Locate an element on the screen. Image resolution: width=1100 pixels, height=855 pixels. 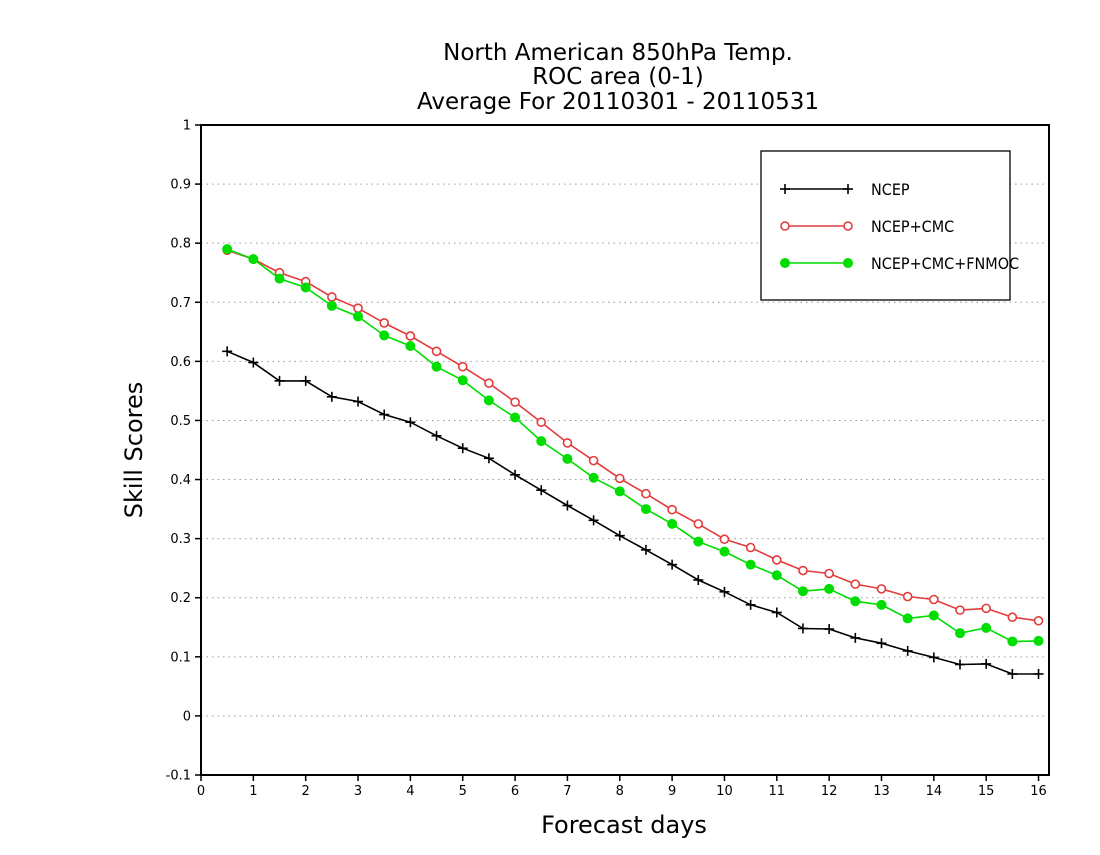
chart-title-line-2: ROC area (0-1) is located at coordinates (618, 77).